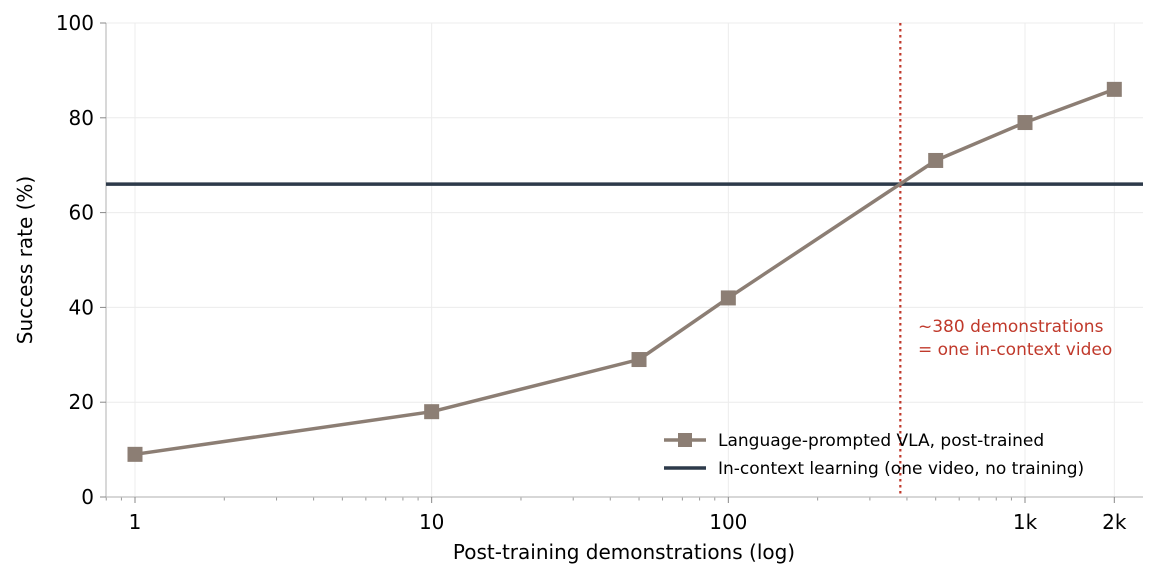  I want to click on x-tick-label: 1, so click(135, 522).